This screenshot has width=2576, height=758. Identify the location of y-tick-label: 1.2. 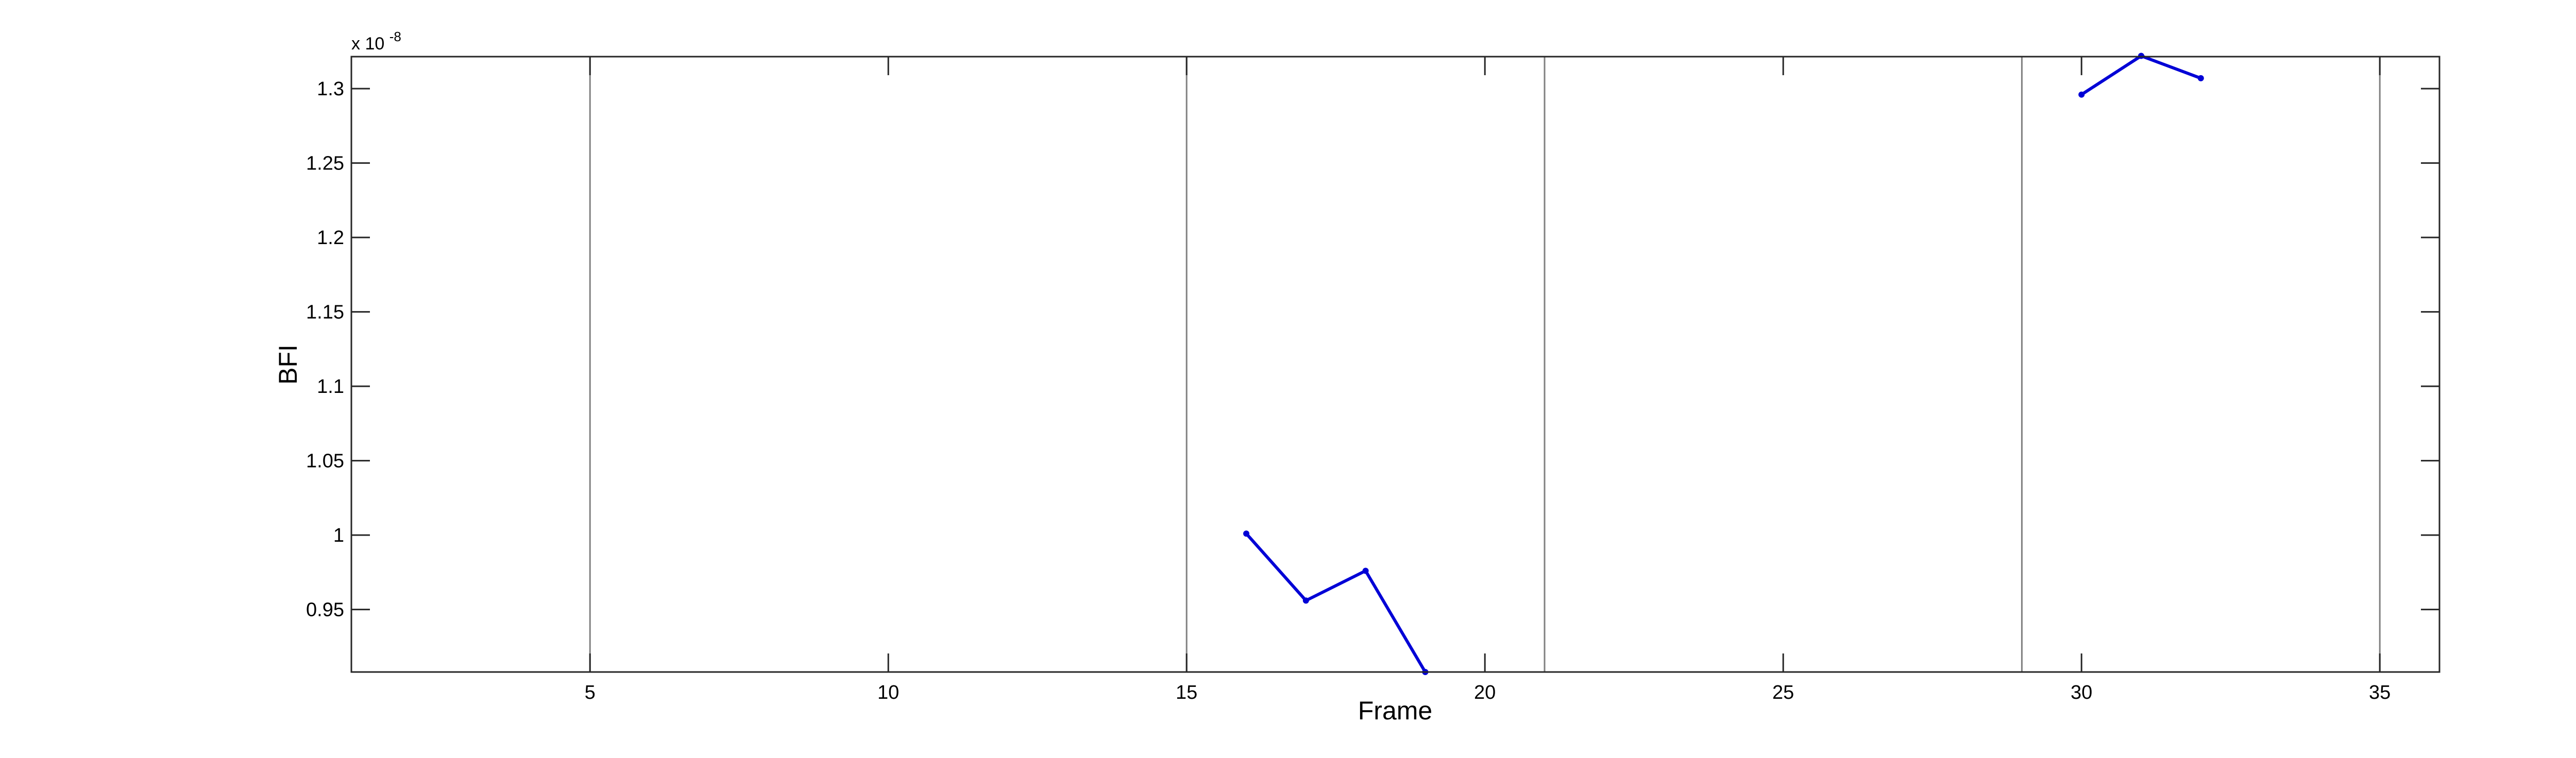
(331, 238).